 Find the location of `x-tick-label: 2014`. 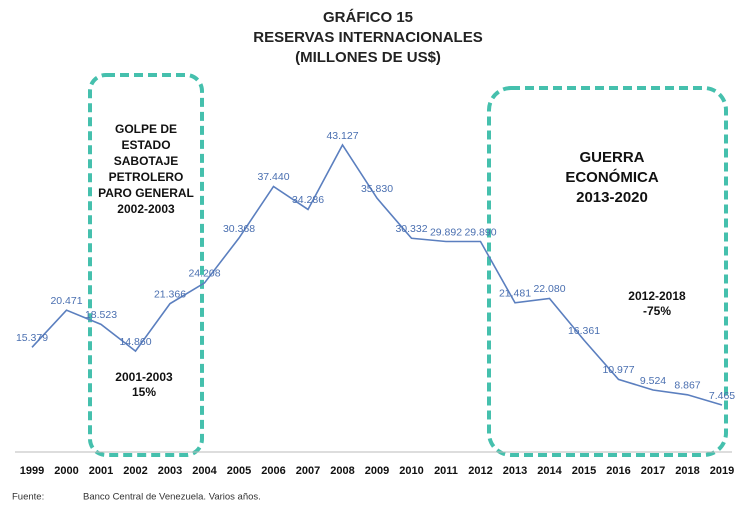

x-tick-label: 2014 is located at coordinates (549, 471).